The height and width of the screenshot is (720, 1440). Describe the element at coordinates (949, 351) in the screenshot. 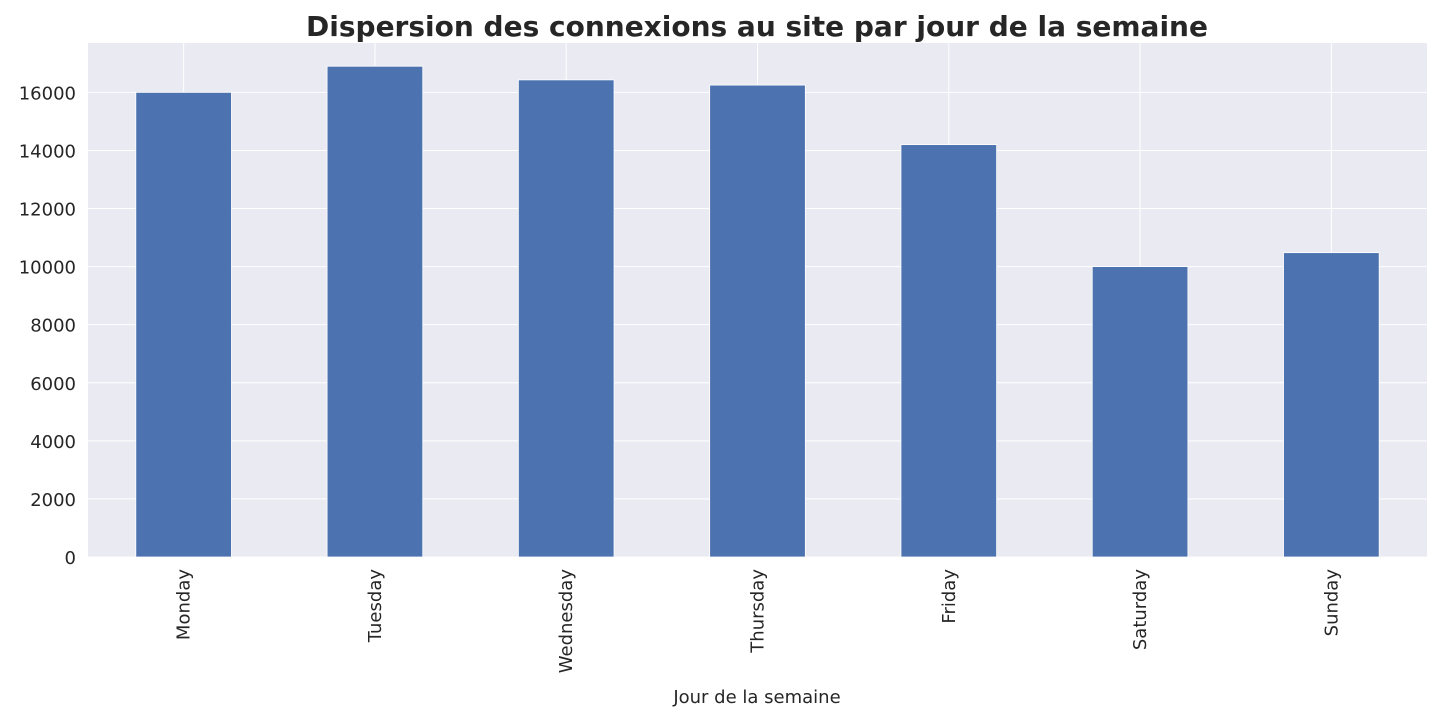

I see `bar-friday` at that location.